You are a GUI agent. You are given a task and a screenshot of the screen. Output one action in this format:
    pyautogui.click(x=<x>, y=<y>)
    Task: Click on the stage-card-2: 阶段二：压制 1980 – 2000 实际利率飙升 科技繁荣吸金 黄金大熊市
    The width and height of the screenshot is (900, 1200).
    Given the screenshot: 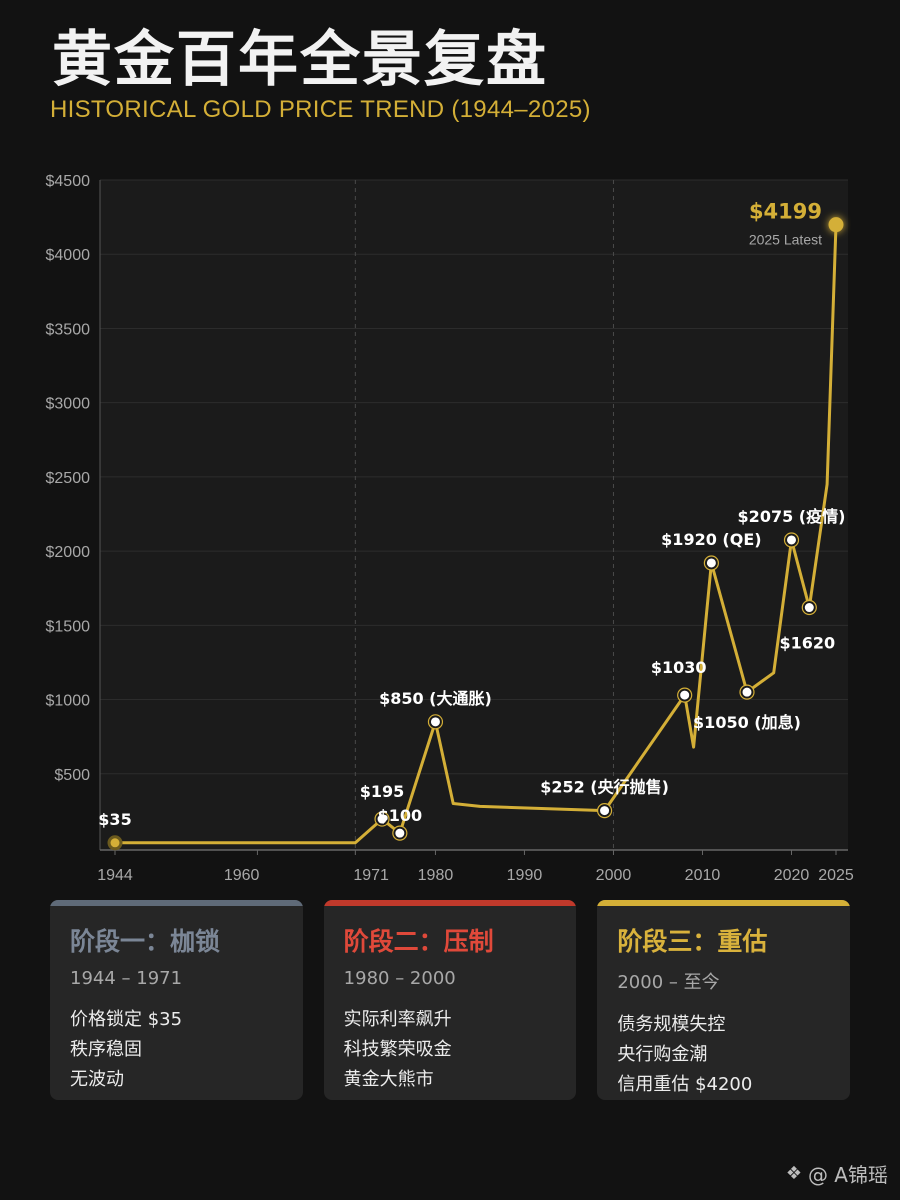 What is the action you would take?
    pyautogui.click(x=450, y=1000)
    